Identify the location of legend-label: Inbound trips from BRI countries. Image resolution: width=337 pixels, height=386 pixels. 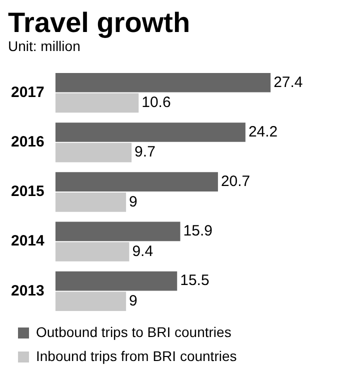
(136, 356).